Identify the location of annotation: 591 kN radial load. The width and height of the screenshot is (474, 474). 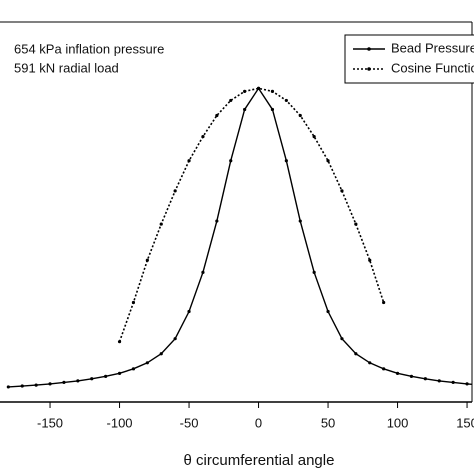
(66, 67).